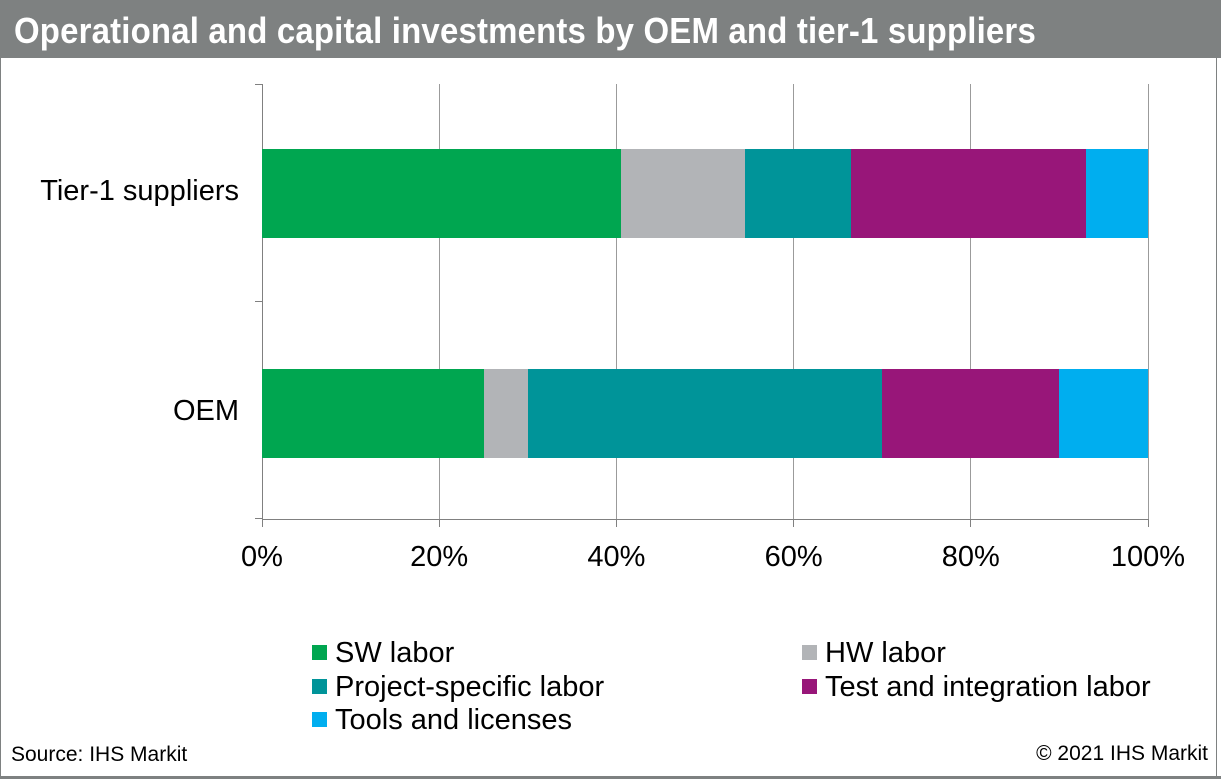  Describe the element at coordinates (988, 686) in the screenshot. I see `legend-label-test-integration-labor: Test and integration labor` at that location.